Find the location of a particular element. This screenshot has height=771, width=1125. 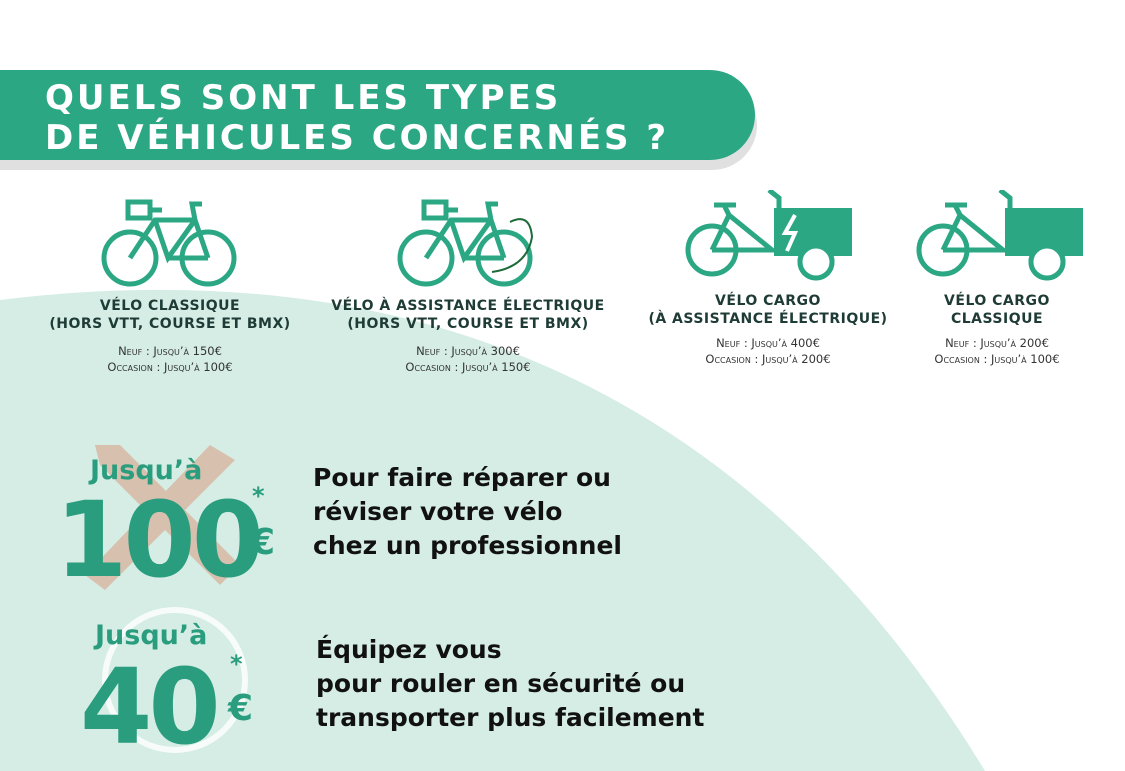

header-band is located at coordinates (377, 115).